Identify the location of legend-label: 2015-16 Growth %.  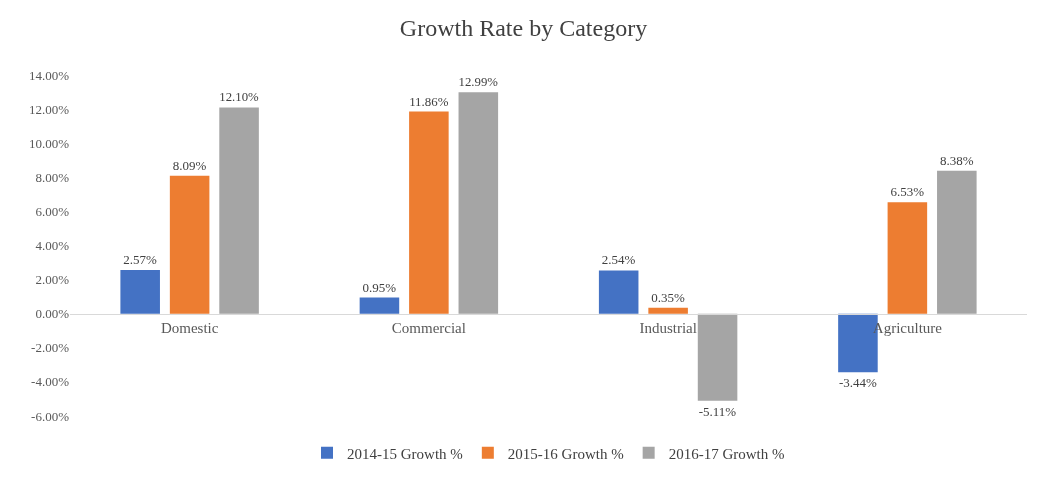
(565, 453).